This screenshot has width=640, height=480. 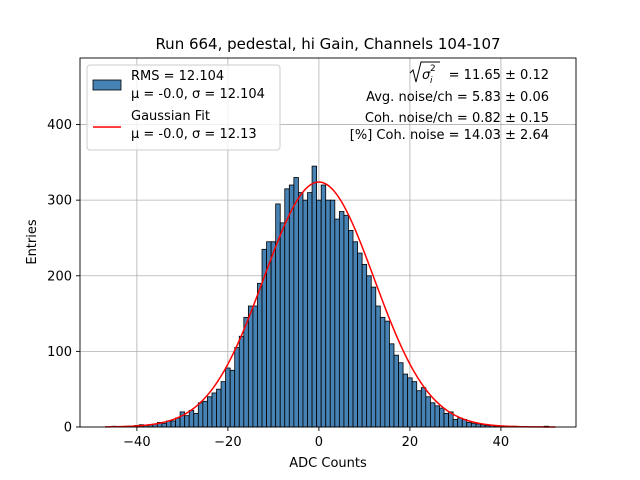 What do you see at coordinates (328, 463) in the screenshot?
I see `x-axis-label: ADC Counts` at bounding box center [328, 463].